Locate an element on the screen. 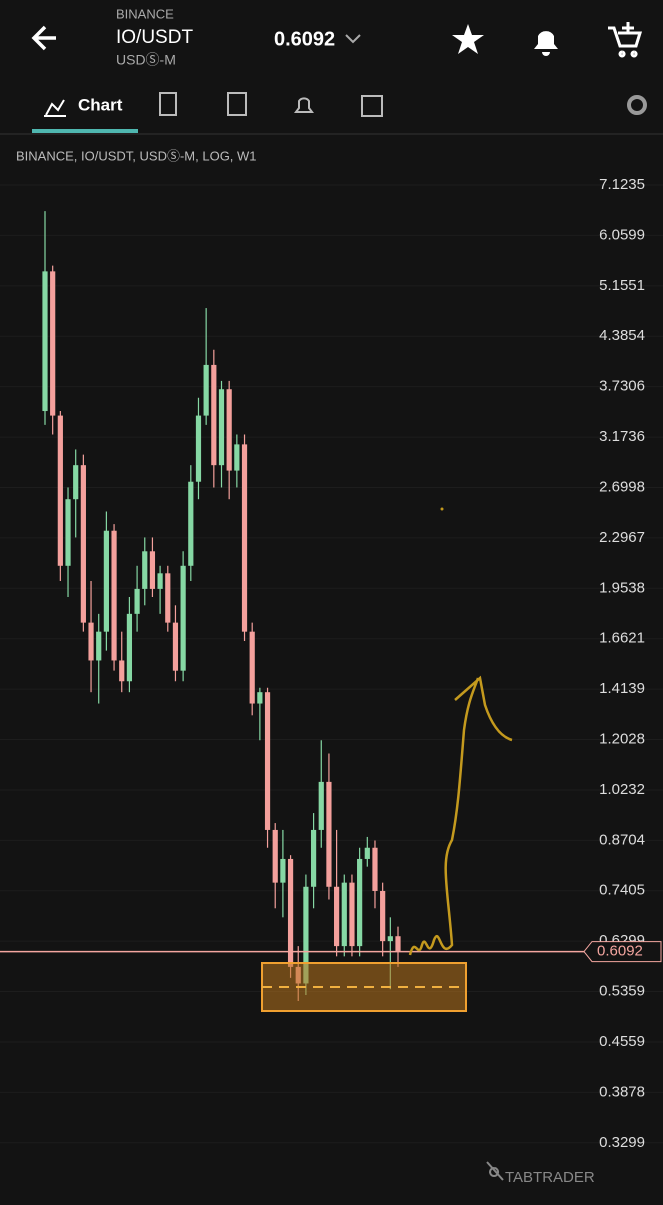 The width and height of the screenshot is (663, 1205). chart-tab-icon is located at coordinates (55, 108).